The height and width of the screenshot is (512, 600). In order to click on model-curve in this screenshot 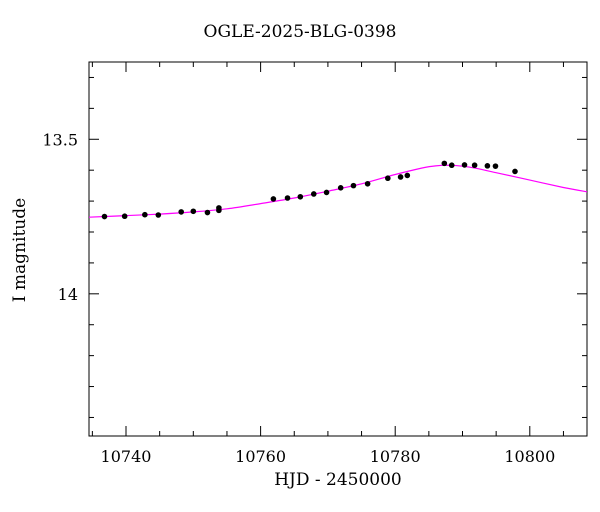, I will do `click(338, 191)`.